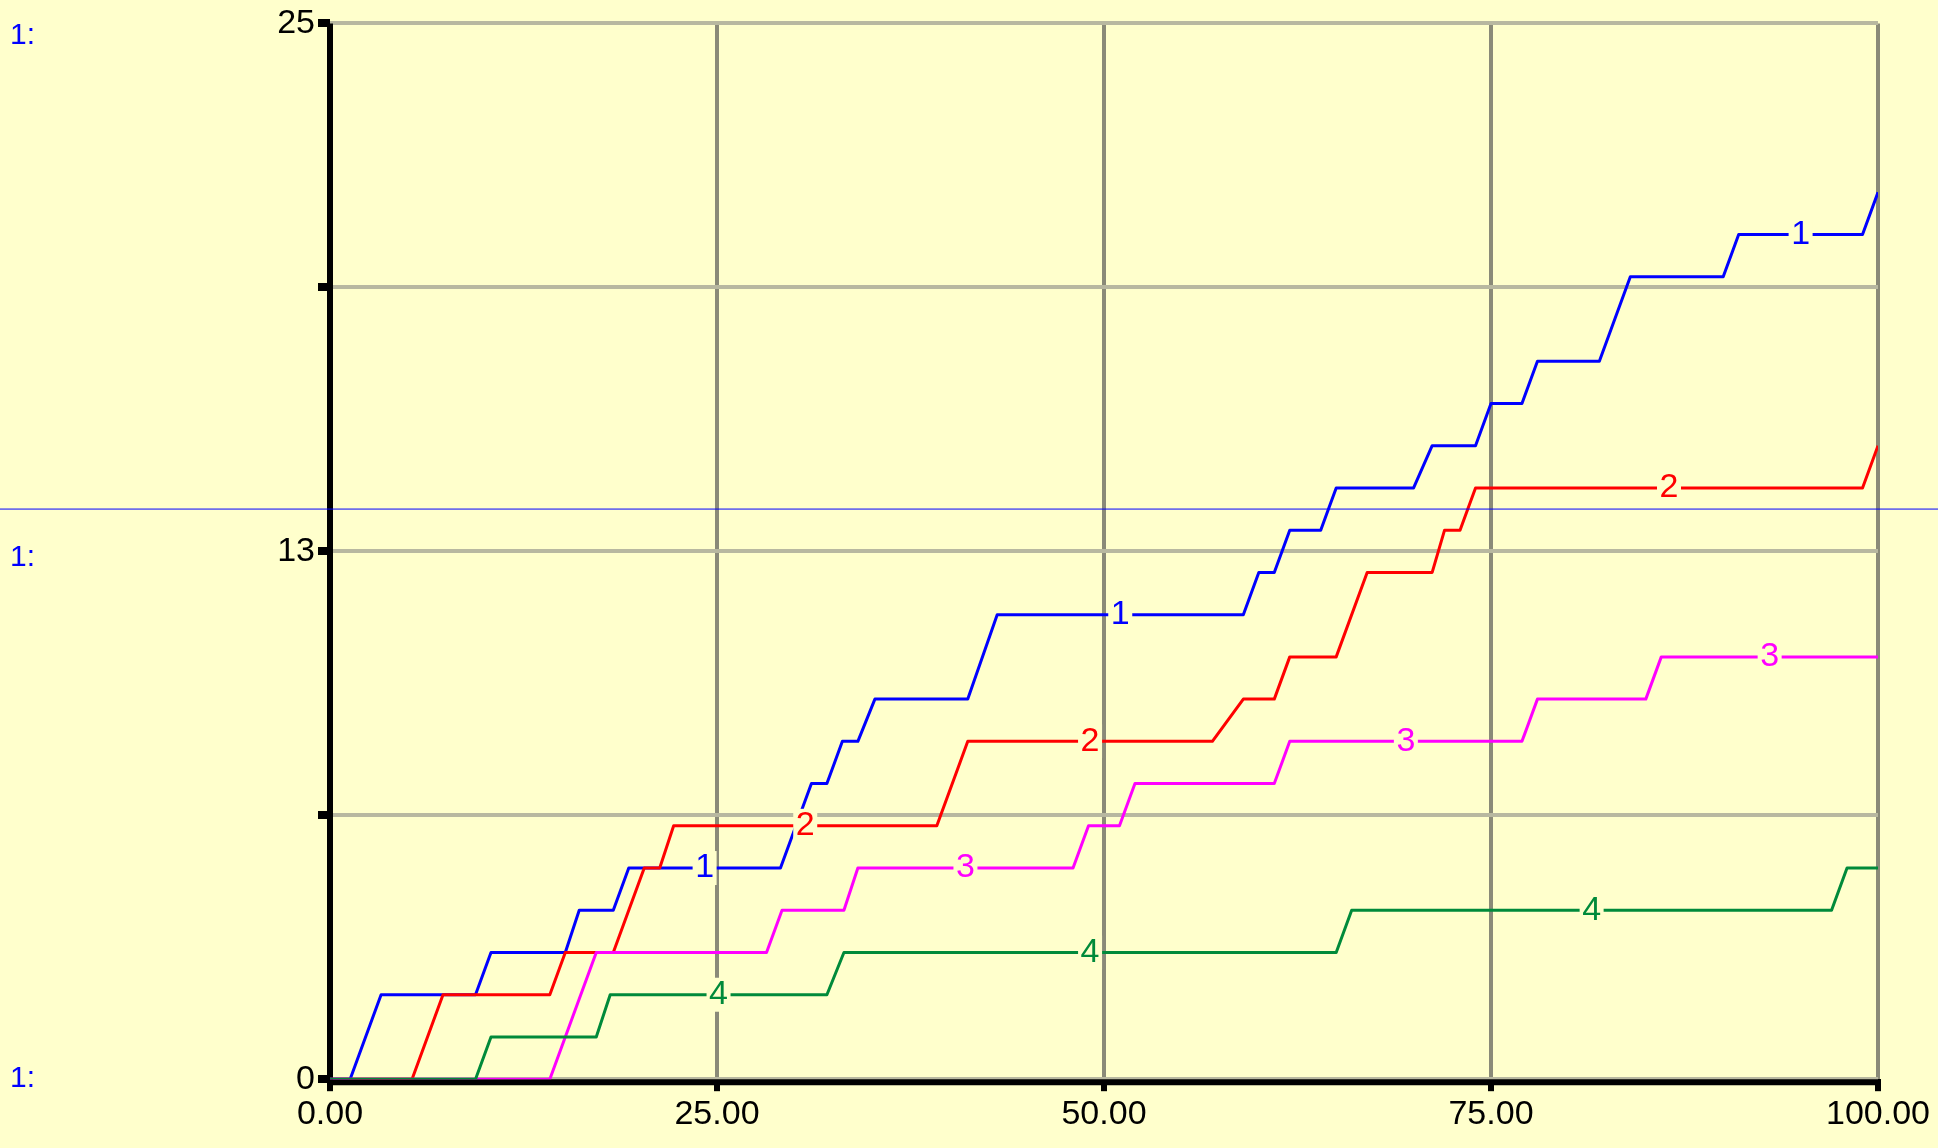 This screenshot has width=1938, height=1148. Describe the element at coordinates (1090, 949) in the screenshot. I see `series-label: 4` at that location.